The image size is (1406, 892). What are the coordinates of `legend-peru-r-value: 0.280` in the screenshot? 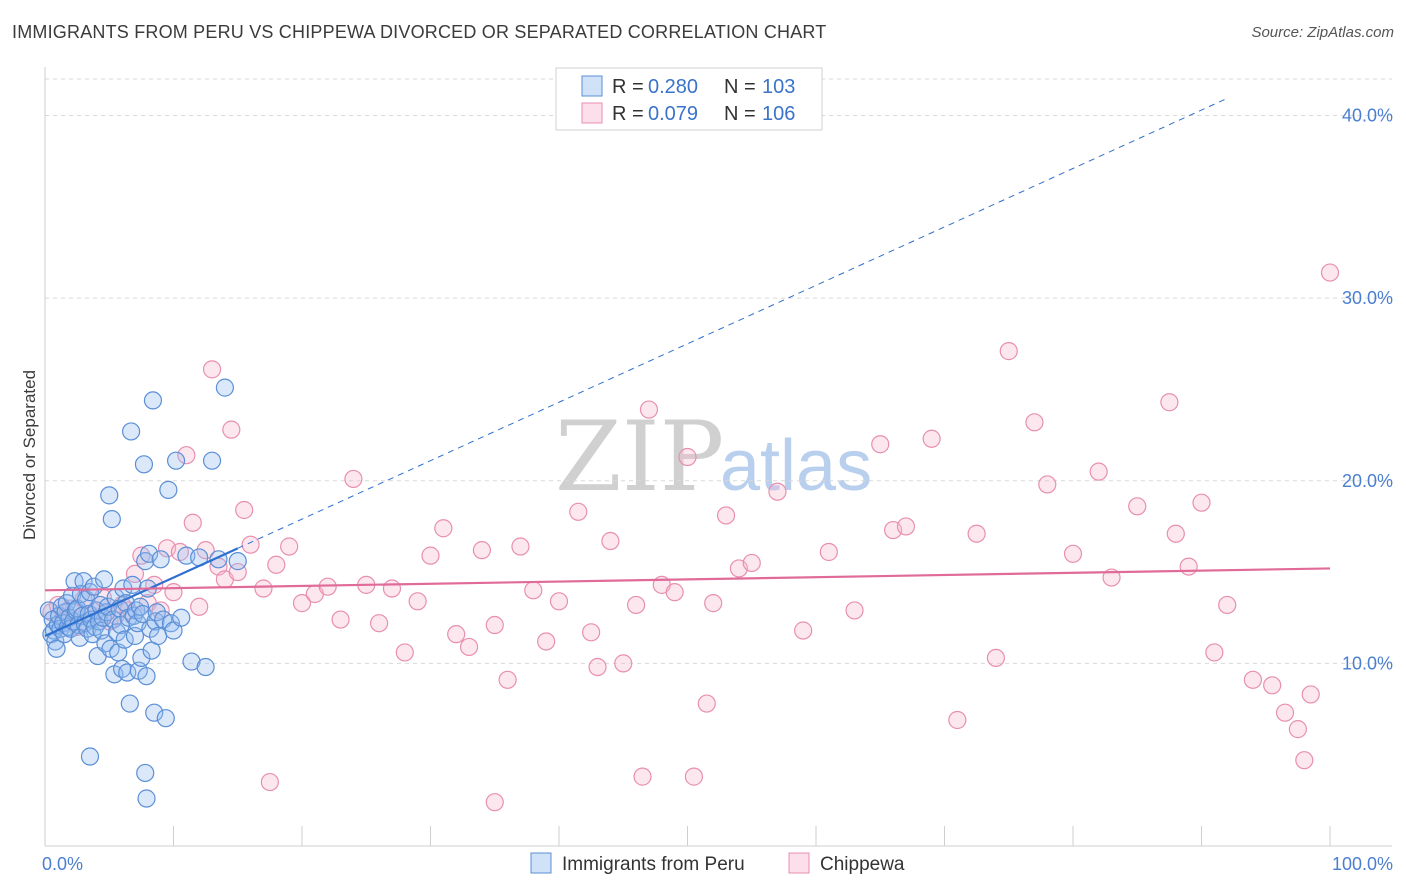 It's located at (673, 87).